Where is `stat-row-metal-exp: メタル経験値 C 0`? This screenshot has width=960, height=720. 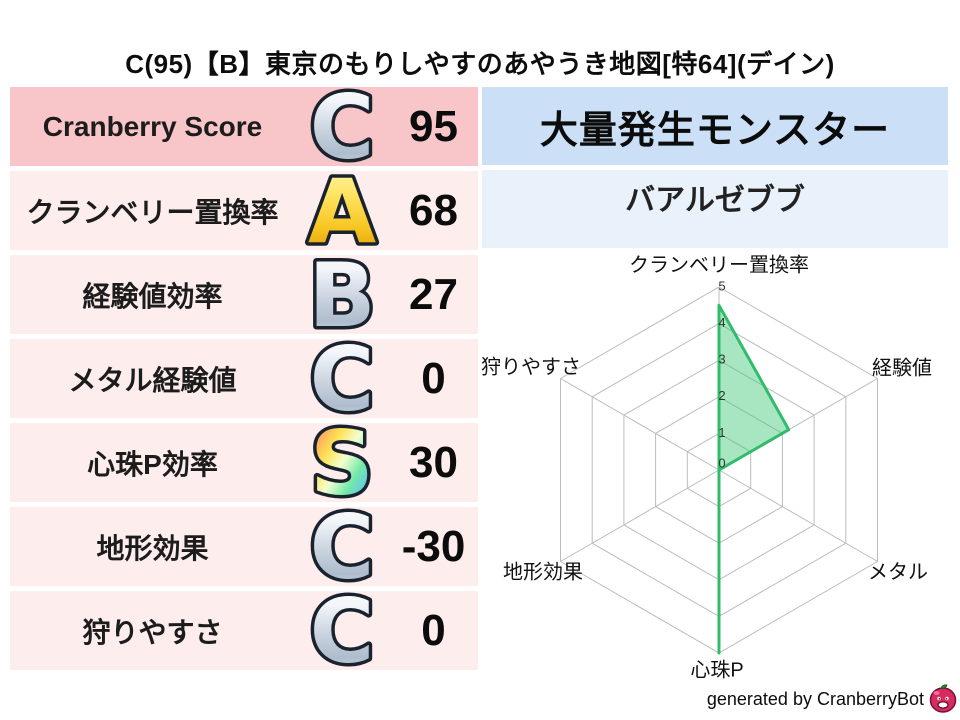
stat-row-metal-exp: メタル経験値 C 0 is located at coordinates (244, 380).